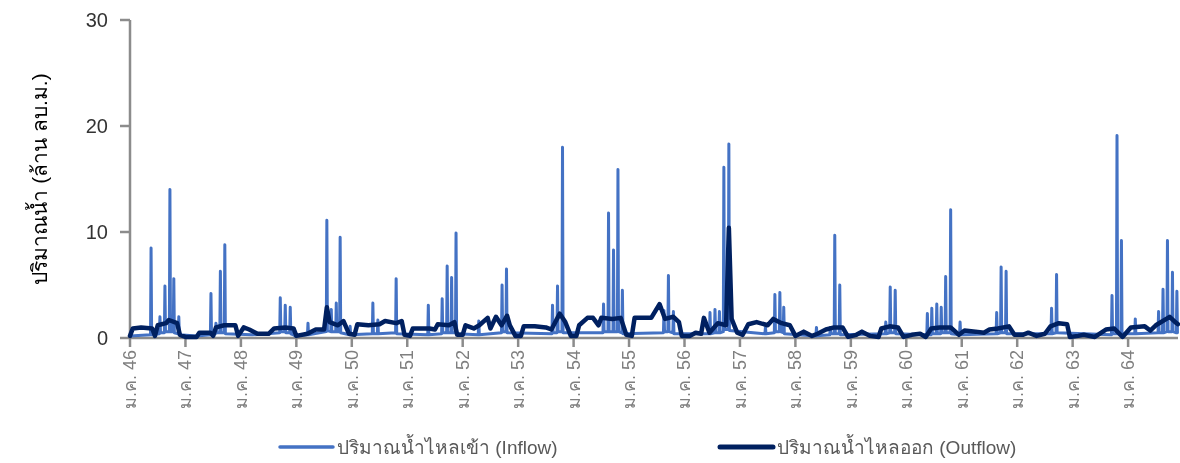 Image resolution: width=1180 pixels, height=463 pixels. Describe the element at coordinates (185, 380) in the screenshot. I see `x-tick-label: ม.ค. 47` at that location.